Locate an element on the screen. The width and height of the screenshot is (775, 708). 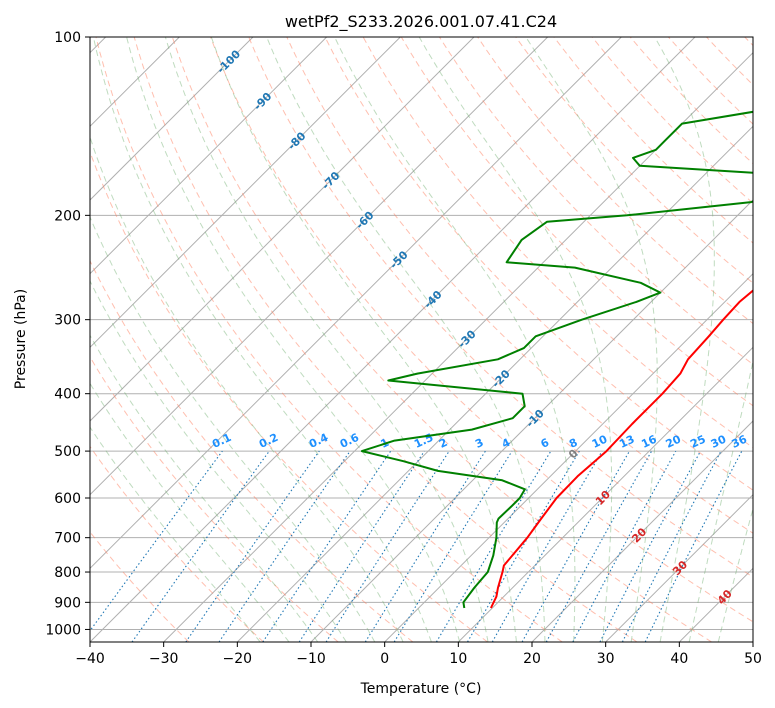
y-tick-label: 200 is located at coordinates (67, 216).